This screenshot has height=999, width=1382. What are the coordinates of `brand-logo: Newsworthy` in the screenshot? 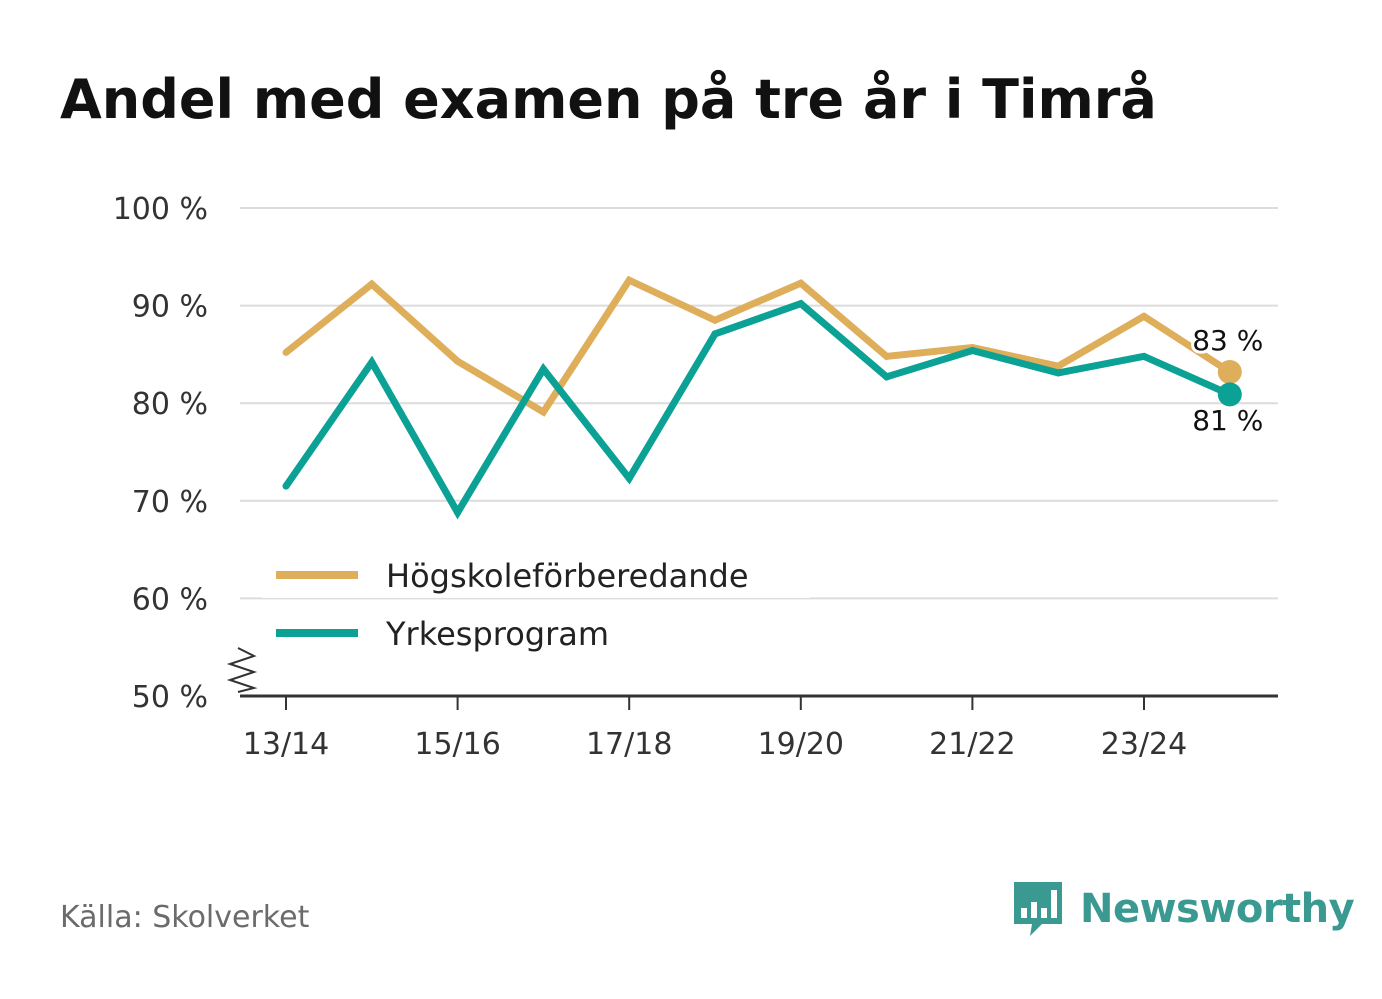 It's located at (1183, 909).